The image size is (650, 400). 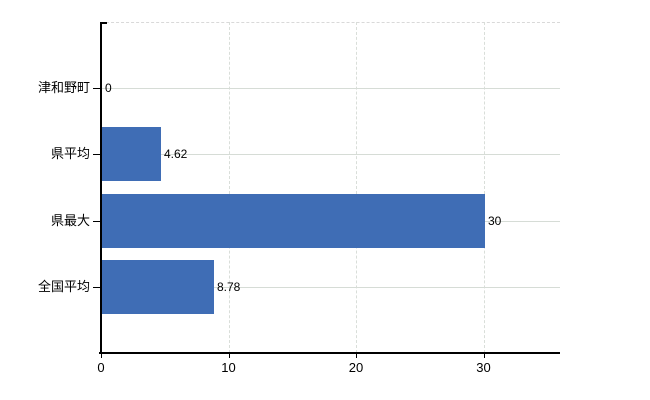 What do you see at coordinates (495, 221) in the screenshot?
I see `value-label: 30` at bounding box center [495, 221].